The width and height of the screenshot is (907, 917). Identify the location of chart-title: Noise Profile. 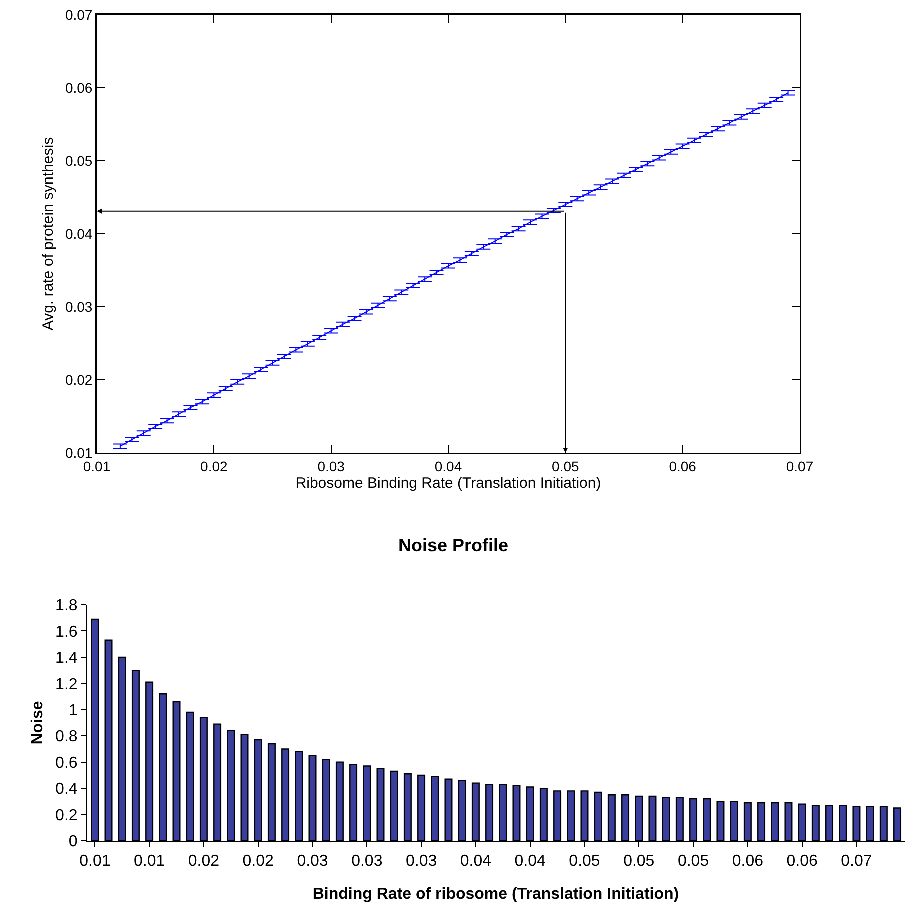
(453, 545).